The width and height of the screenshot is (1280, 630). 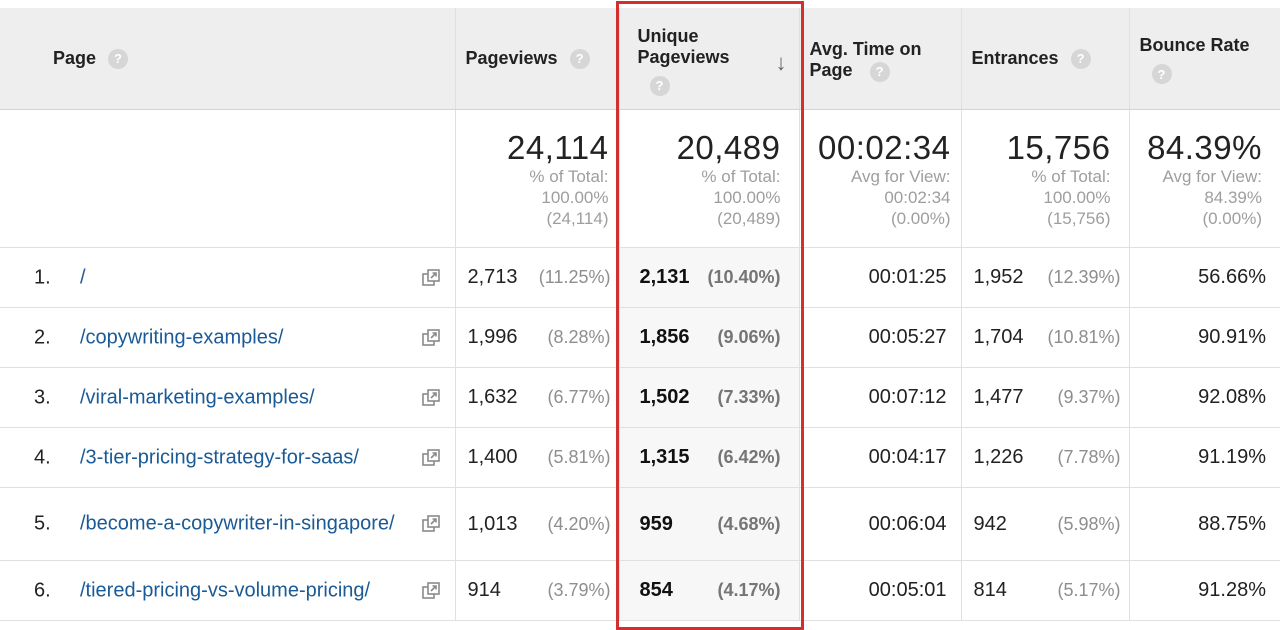 I want to click on pageviews-cell: 914 (3.79%), so click(x=536, y=590).